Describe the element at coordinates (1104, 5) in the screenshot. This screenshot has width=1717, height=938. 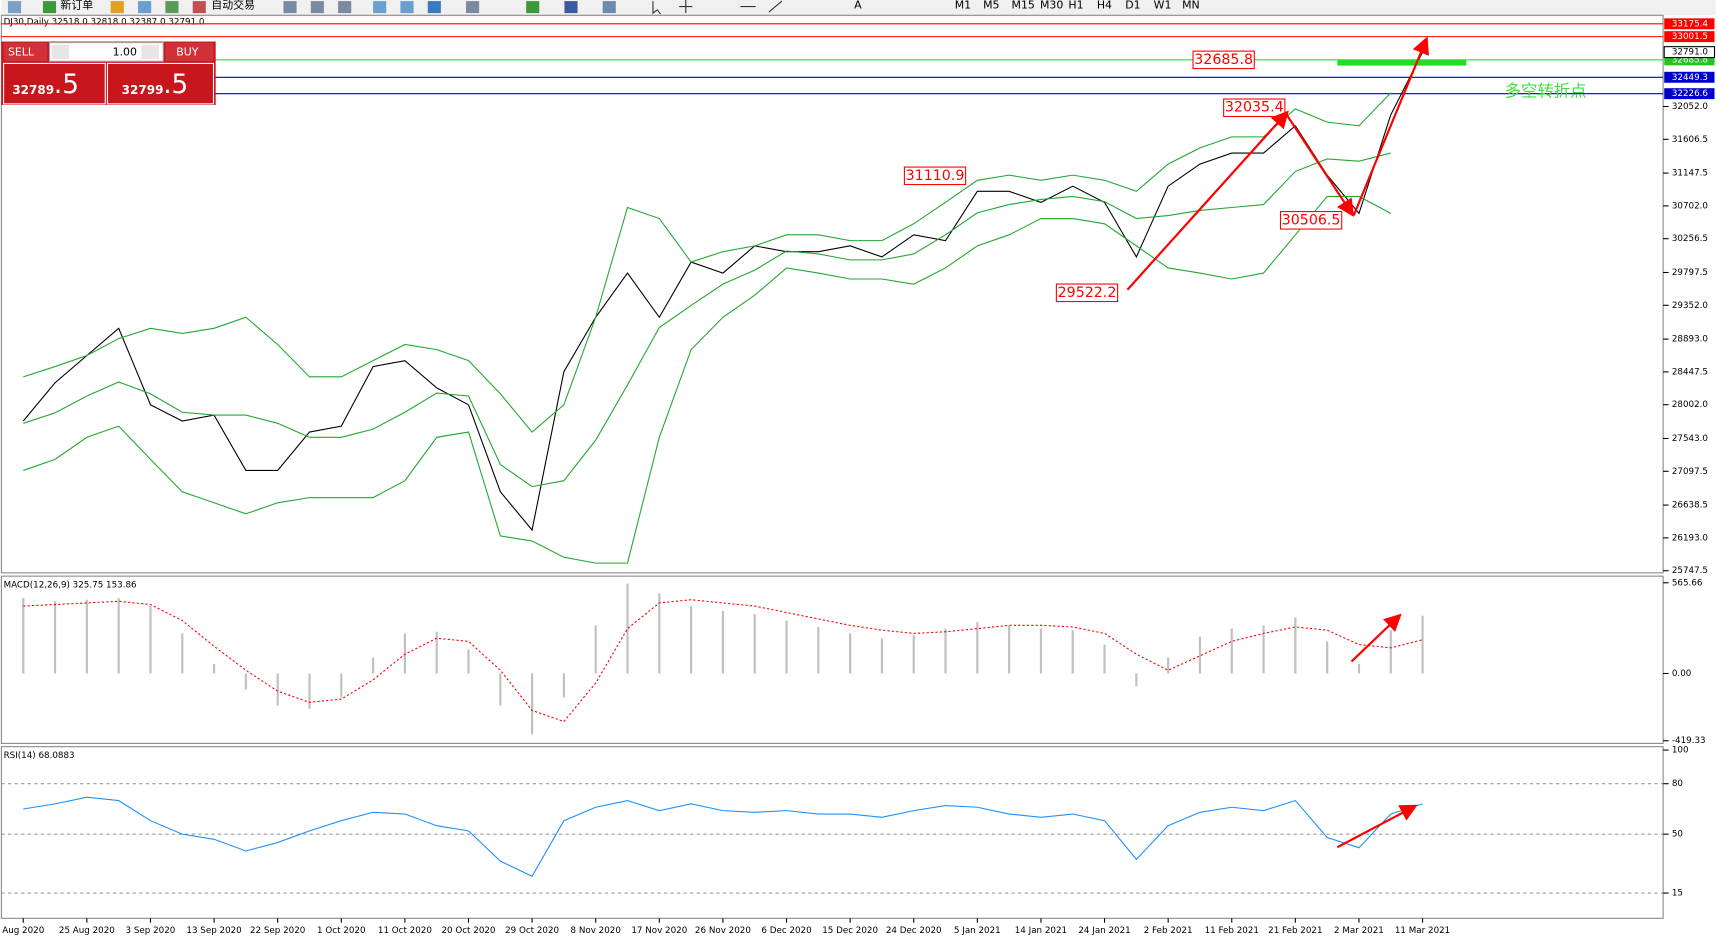
I see `timeframe: H4` at that location.